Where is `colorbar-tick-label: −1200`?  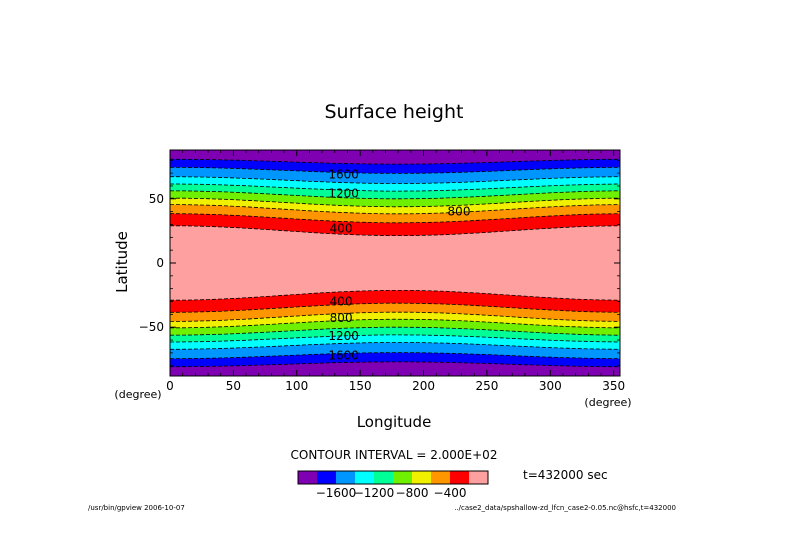 colorbar-tick-label: −1200 is located at coordinates (374, 493).